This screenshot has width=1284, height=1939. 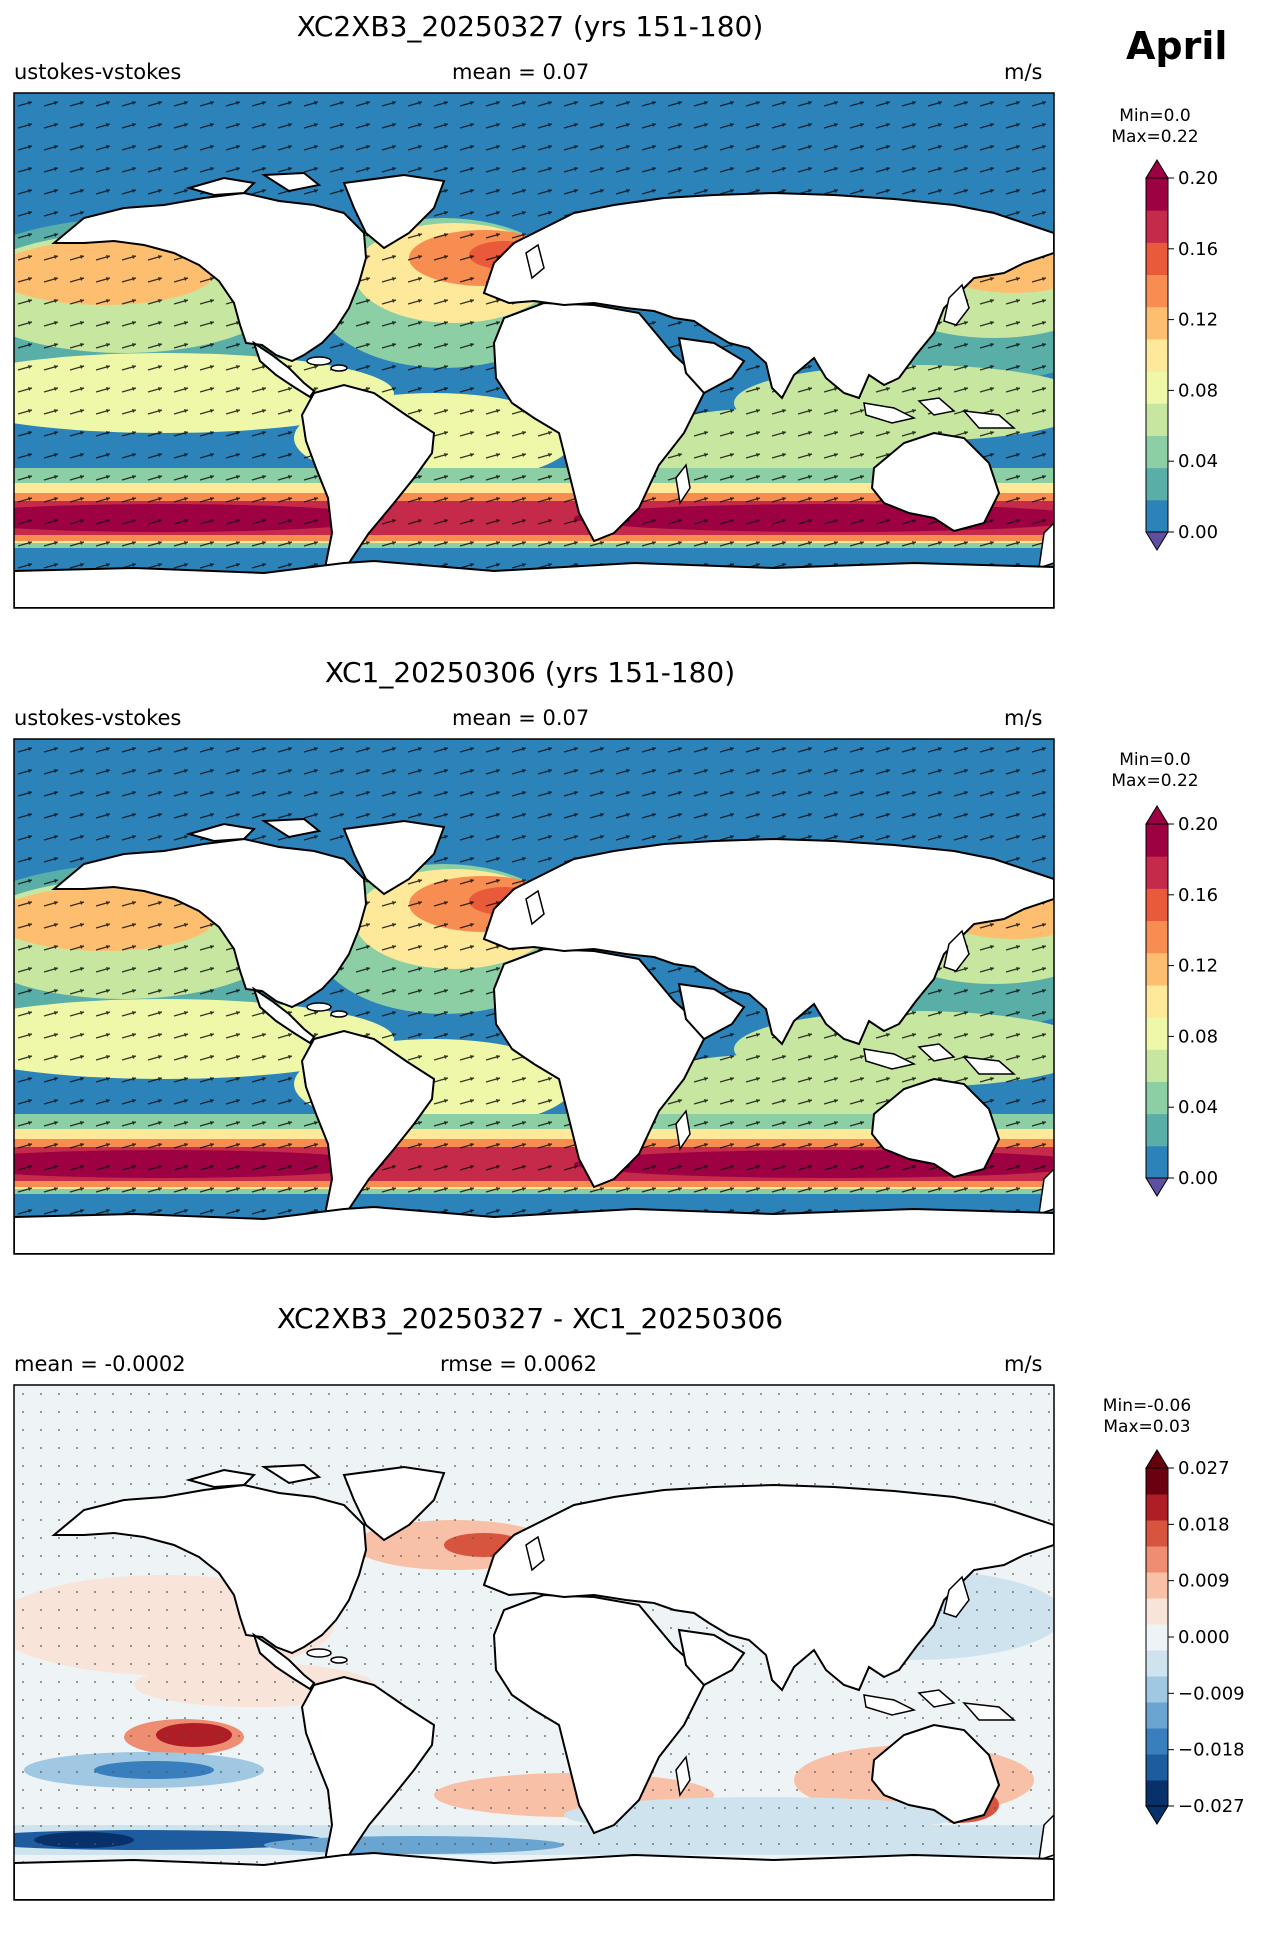 What do you see at coordinates (1155, 116) in the screenshot?
I see `panel1-min-label: Min=0.0` at bounding box center [1155, 116].